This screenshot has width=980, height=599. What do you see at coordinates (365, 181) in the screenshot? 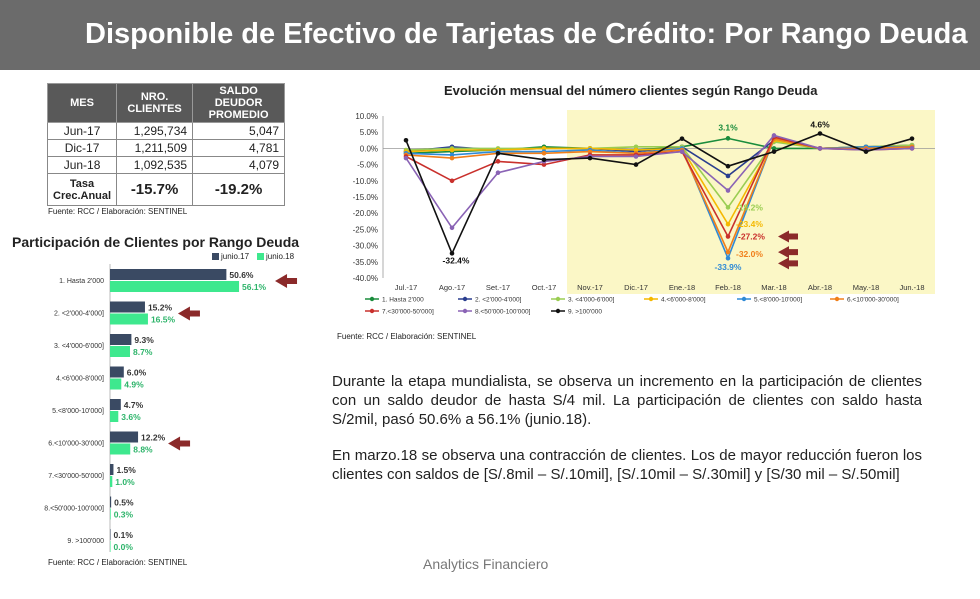
I see `y-tick-label: -10.0%` at bounding box center [365, 181].